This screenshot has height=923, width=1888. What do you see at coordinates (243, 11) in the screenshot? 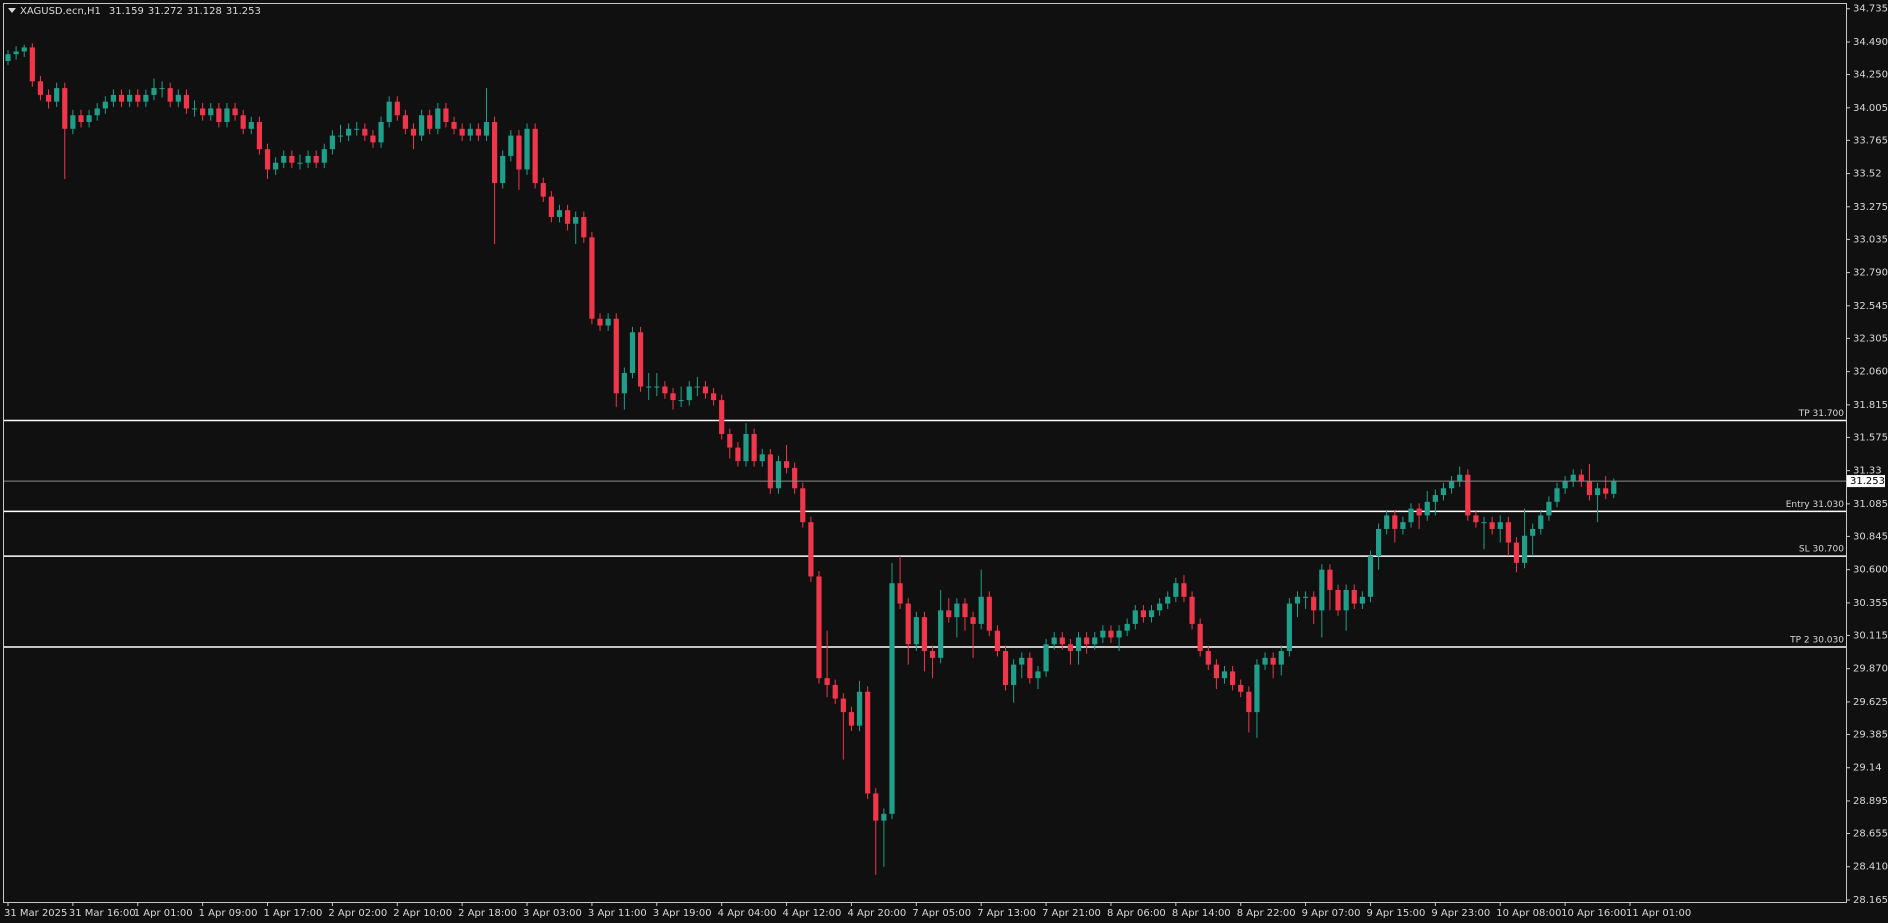
I see `close: 31.253` at bounding box center [243, 11].